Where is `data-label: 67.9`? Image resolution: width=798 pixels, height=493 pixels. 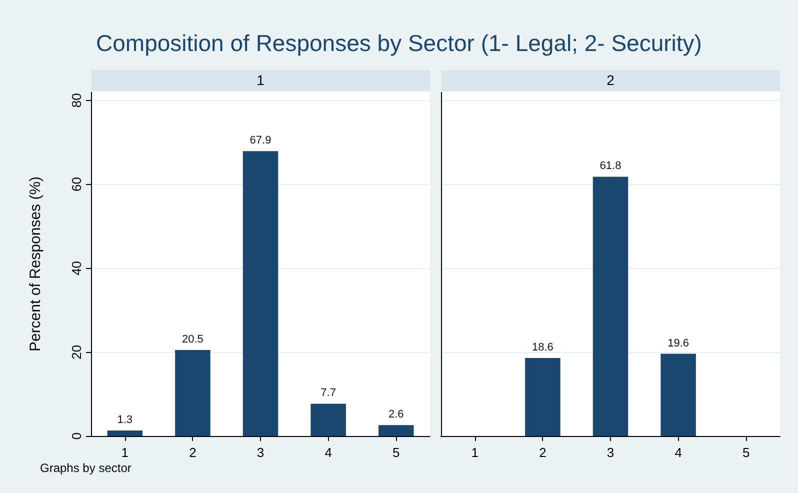 data-label: 67.9 is located at coordinates (261, 140).